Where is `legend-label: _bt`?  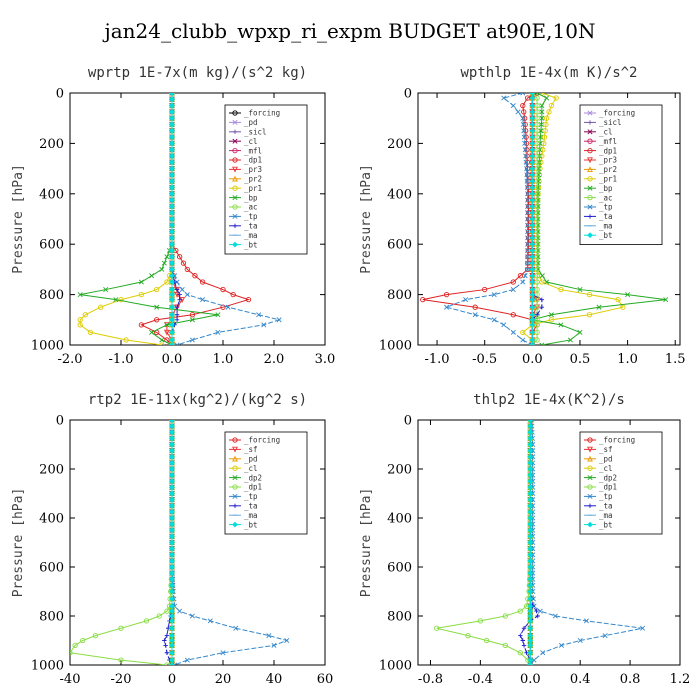
legend-label: _bt is located at coordinates (251, 244).